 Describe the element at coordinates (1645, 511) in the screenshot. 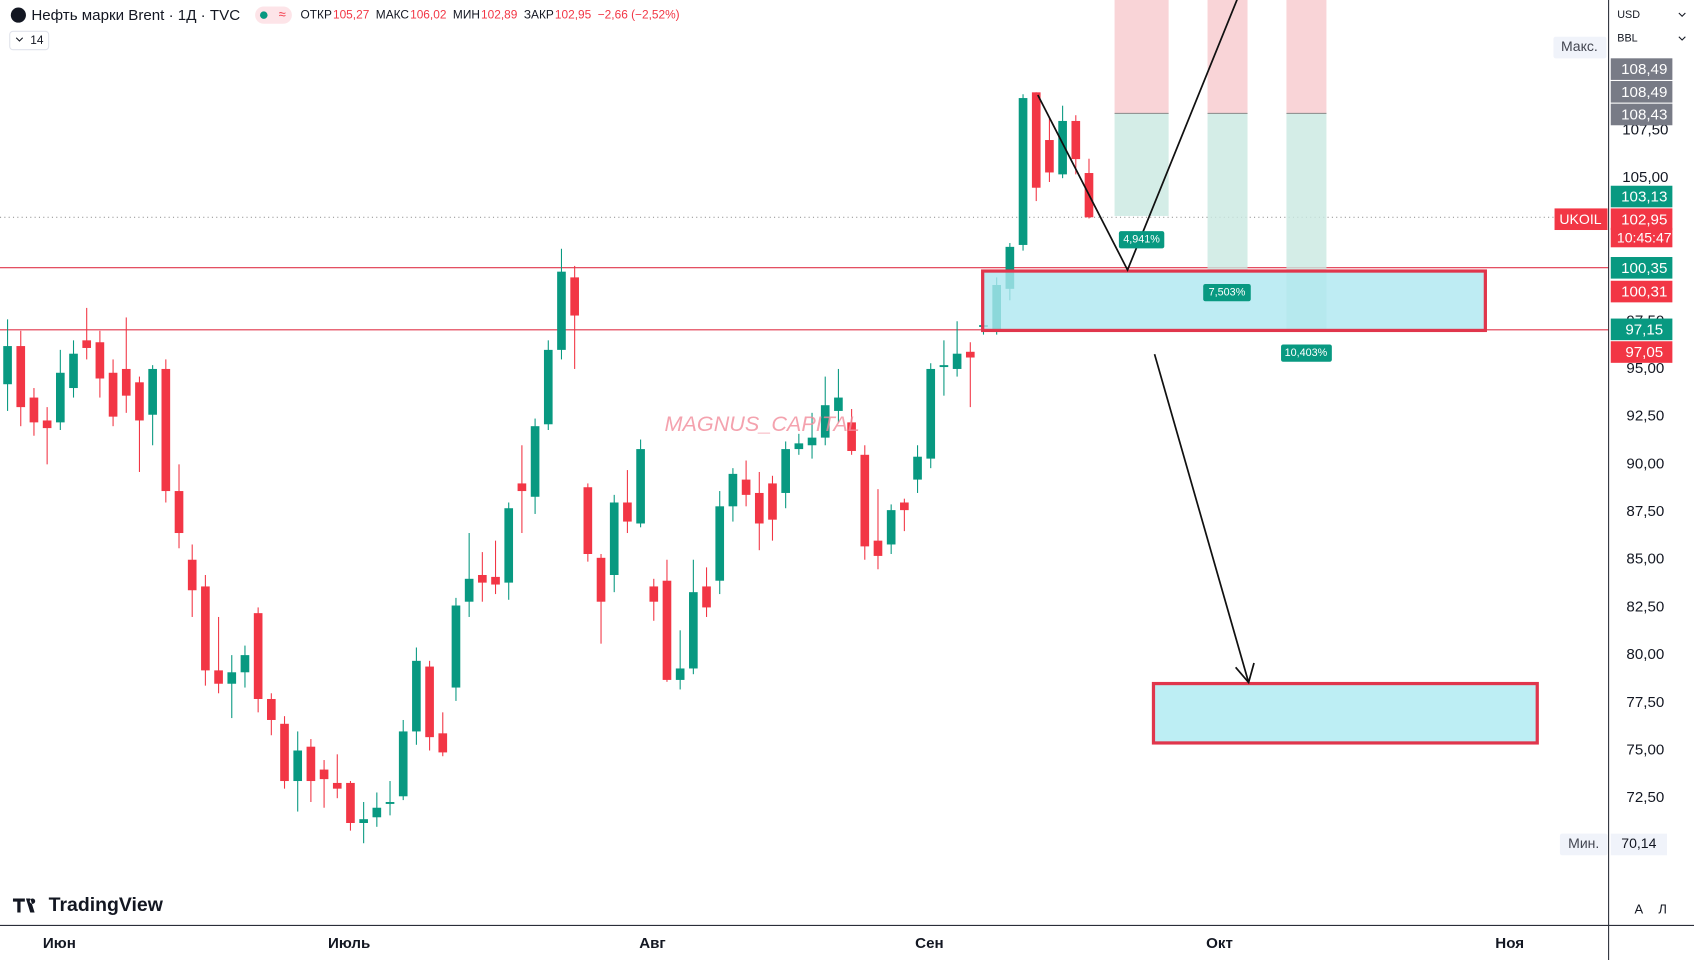

I see `y-tick-label: 87,50` at that location.